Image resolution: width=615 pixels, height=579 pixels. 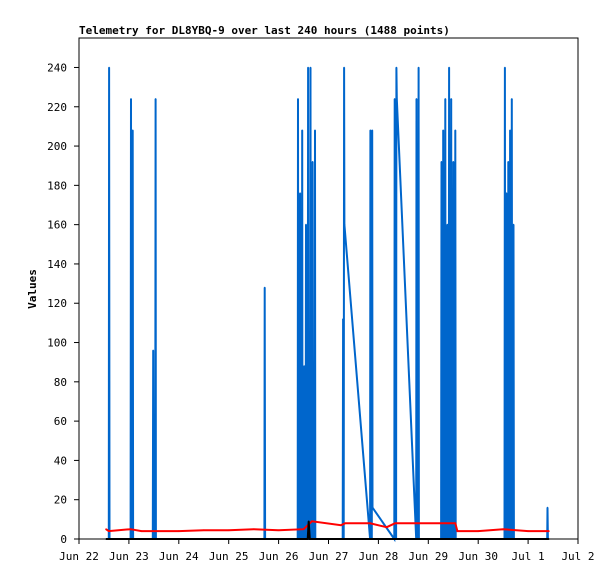 I want to click on y-tick-label: 100, so click(x=57, y=343).